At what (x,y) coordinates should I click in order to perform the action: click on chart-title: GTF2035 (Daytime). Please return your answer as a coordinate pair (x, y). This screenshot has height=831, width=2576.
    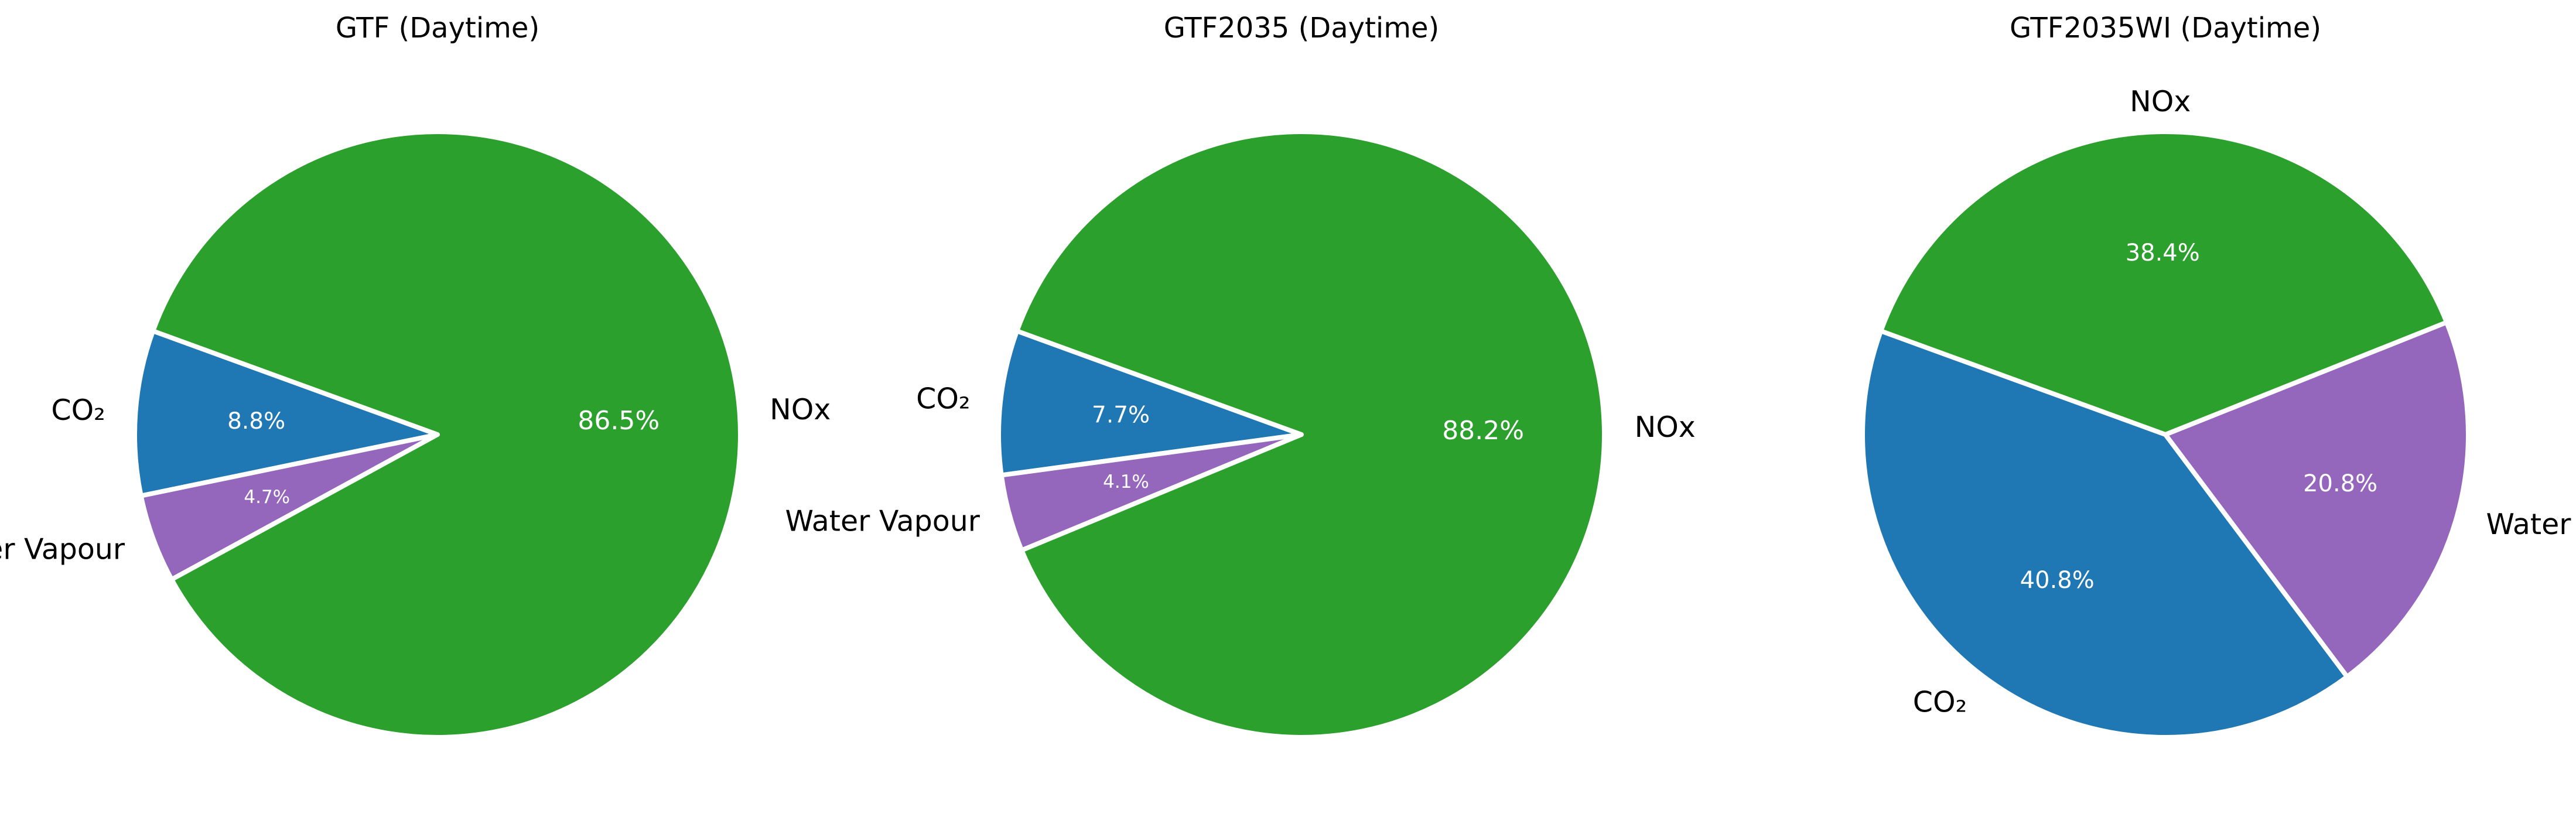
    Looking at the image, I should click on (1302, 28).